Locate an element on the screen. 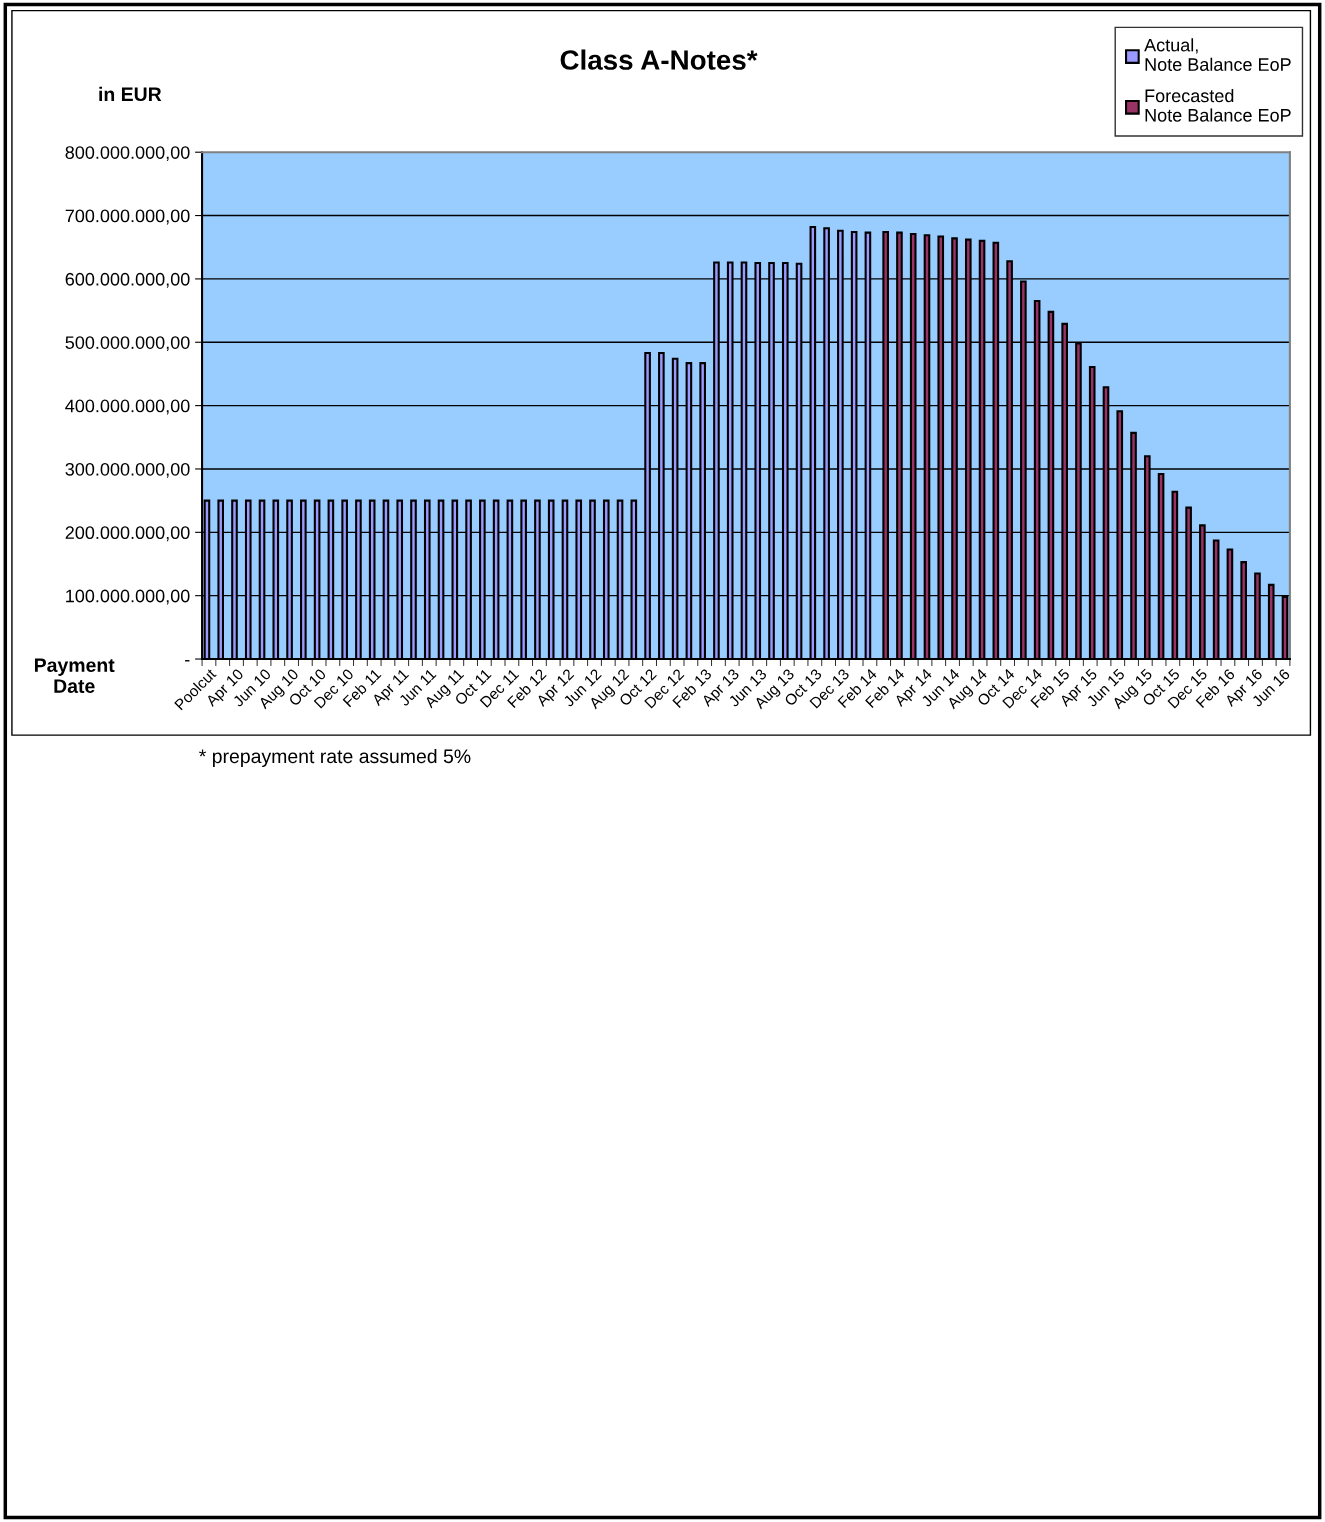  text: * prepayment rate assumed 5% is located at coordinates (335, 758).